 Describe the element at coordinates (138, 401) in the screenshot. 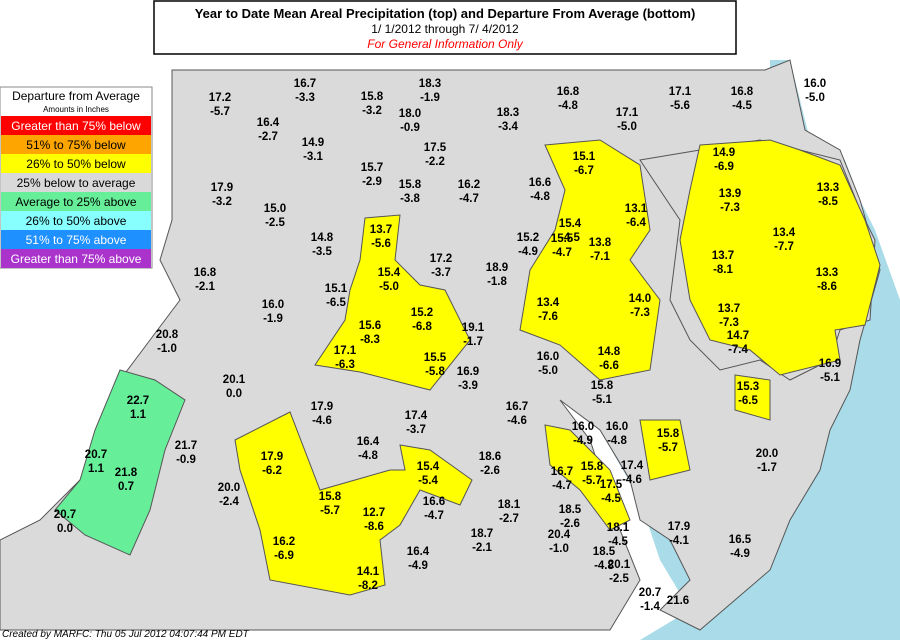

I see `precip-label: 22.7` at that location.